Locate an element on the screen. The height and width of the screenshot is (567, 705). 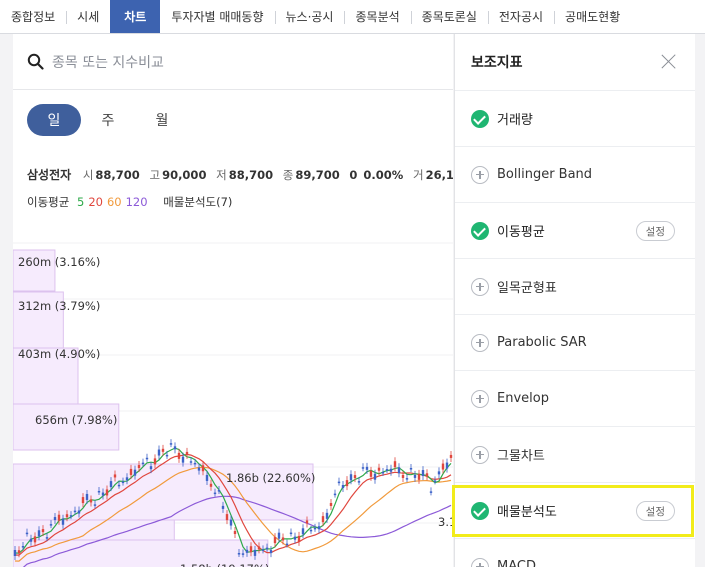
tab-discussion: 종목토론실 is located at coordinates (449, 16).